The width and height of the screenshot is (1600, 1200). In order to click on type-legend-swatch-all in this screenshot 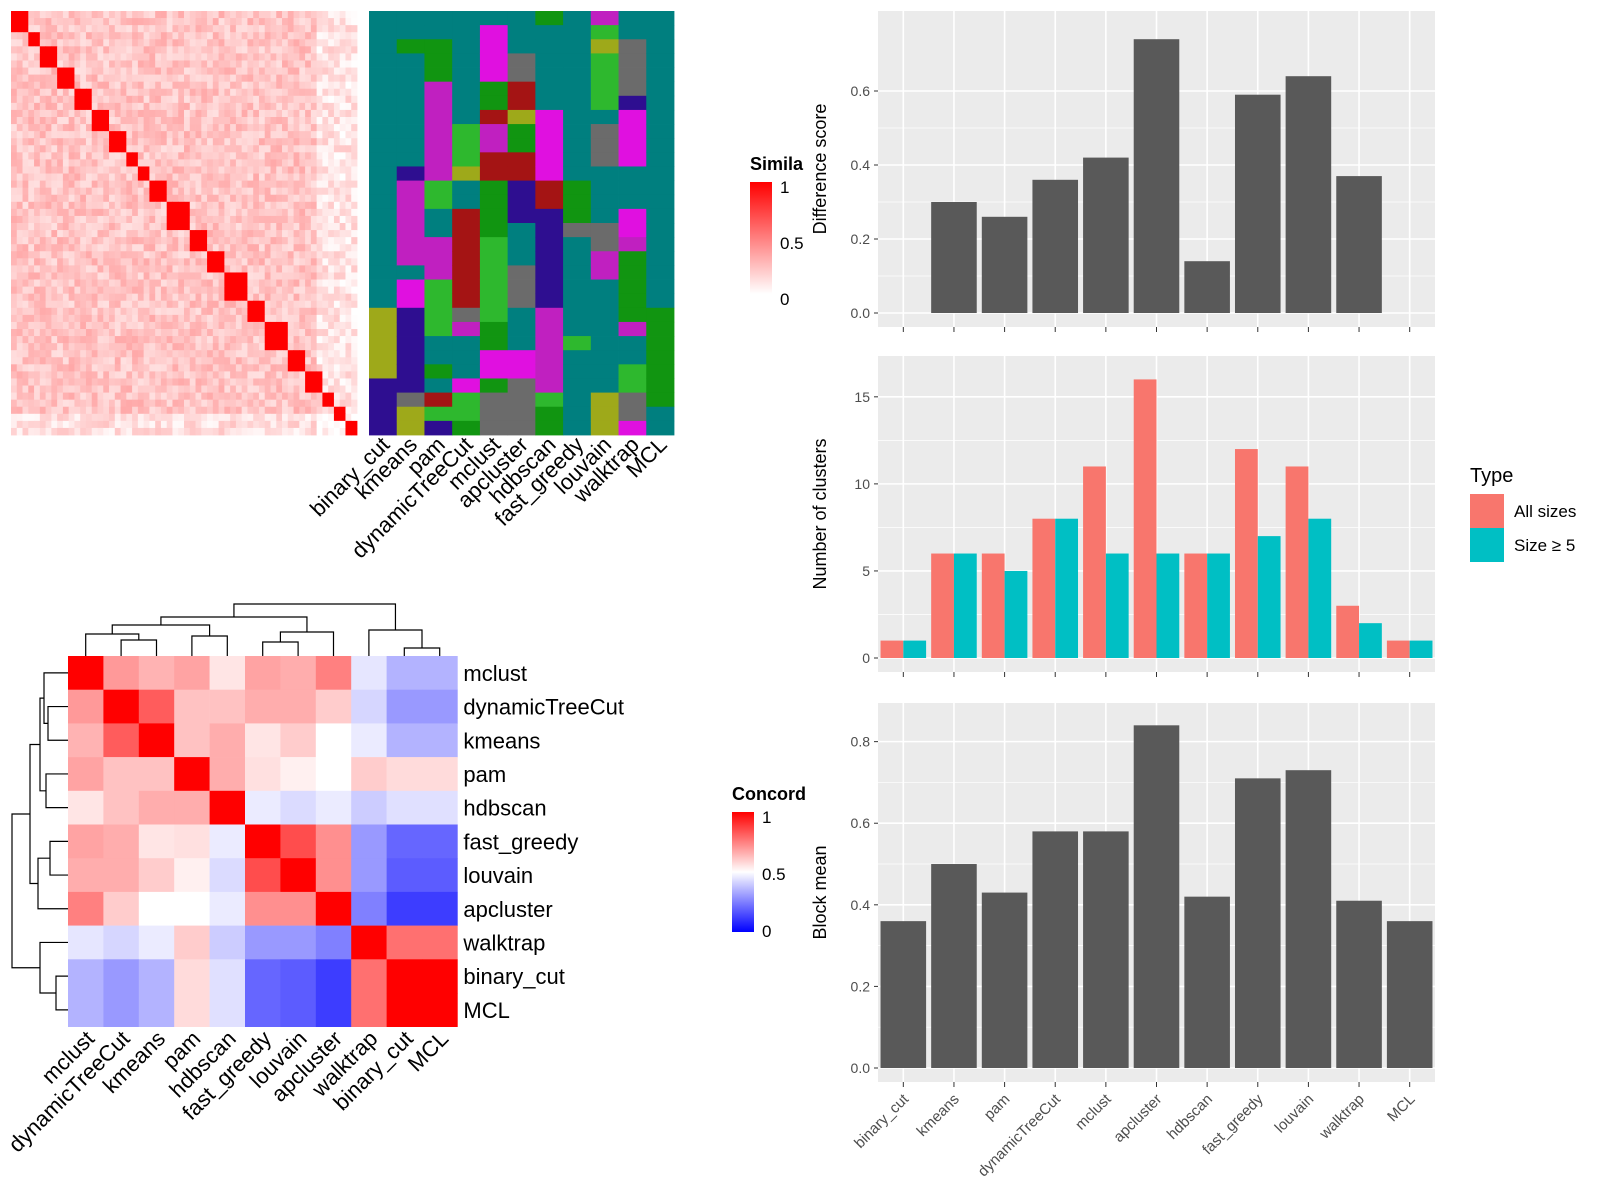, I will do `click(1487, 511)`.